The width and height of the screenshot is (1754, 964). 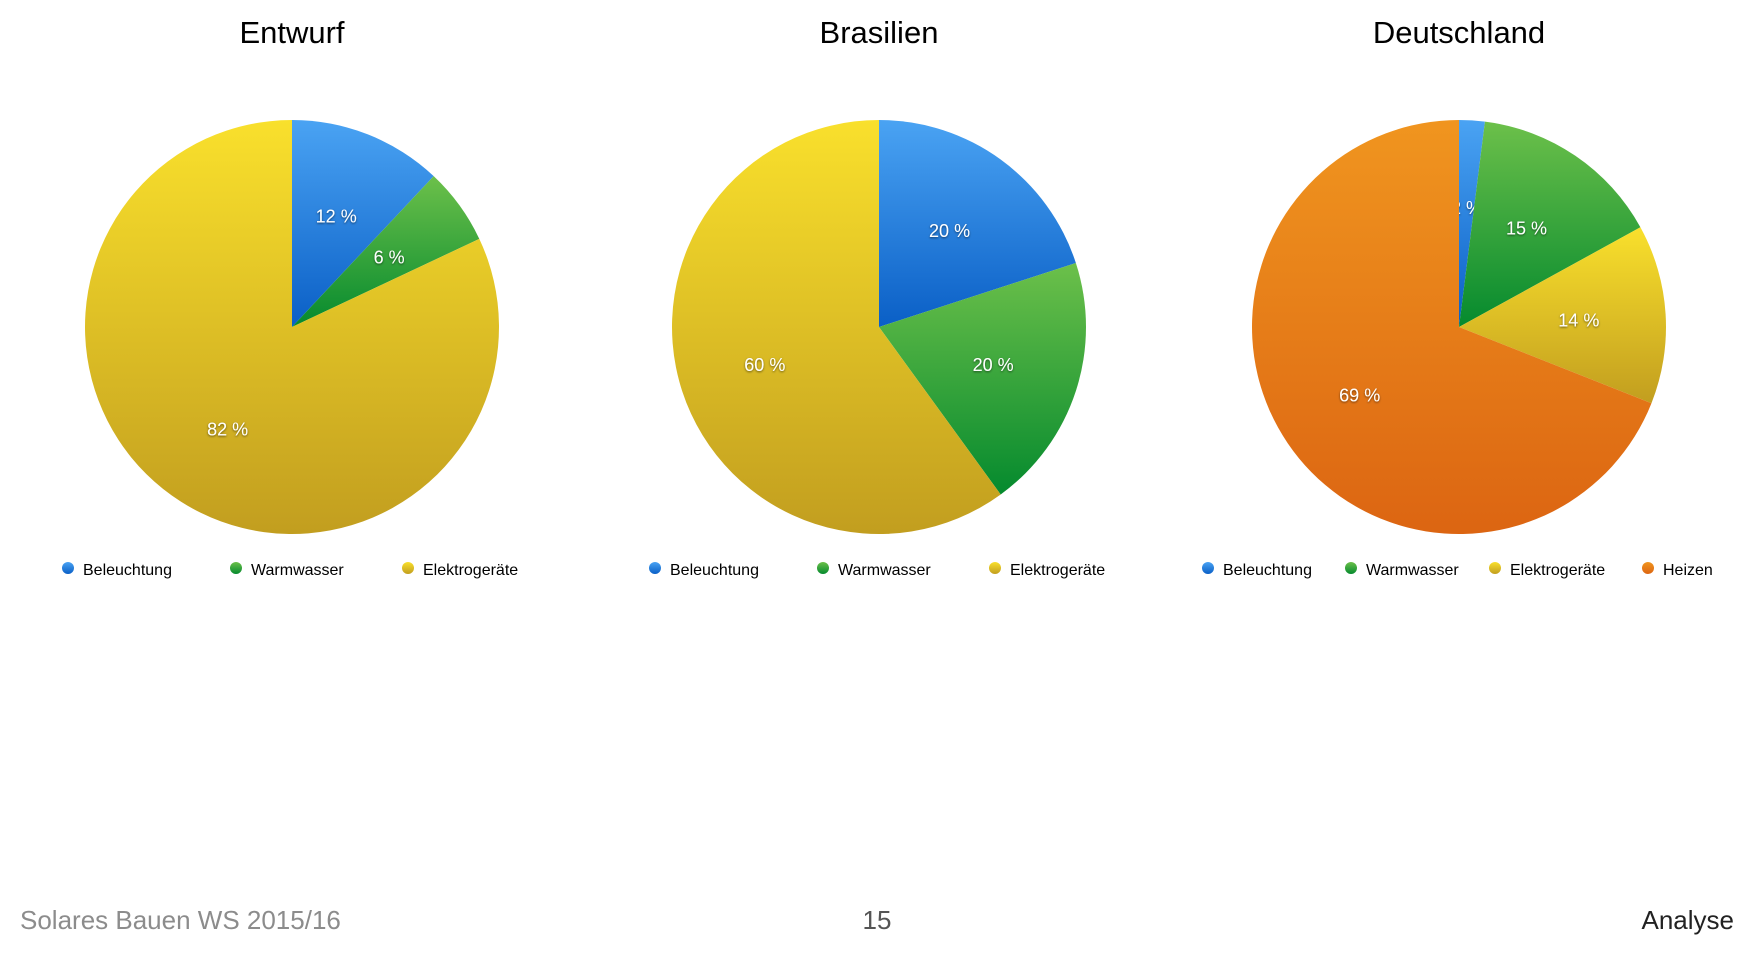 I want to click on slice-label-entwurf-warmwasser: 6 %, so click(x=389, y=257).